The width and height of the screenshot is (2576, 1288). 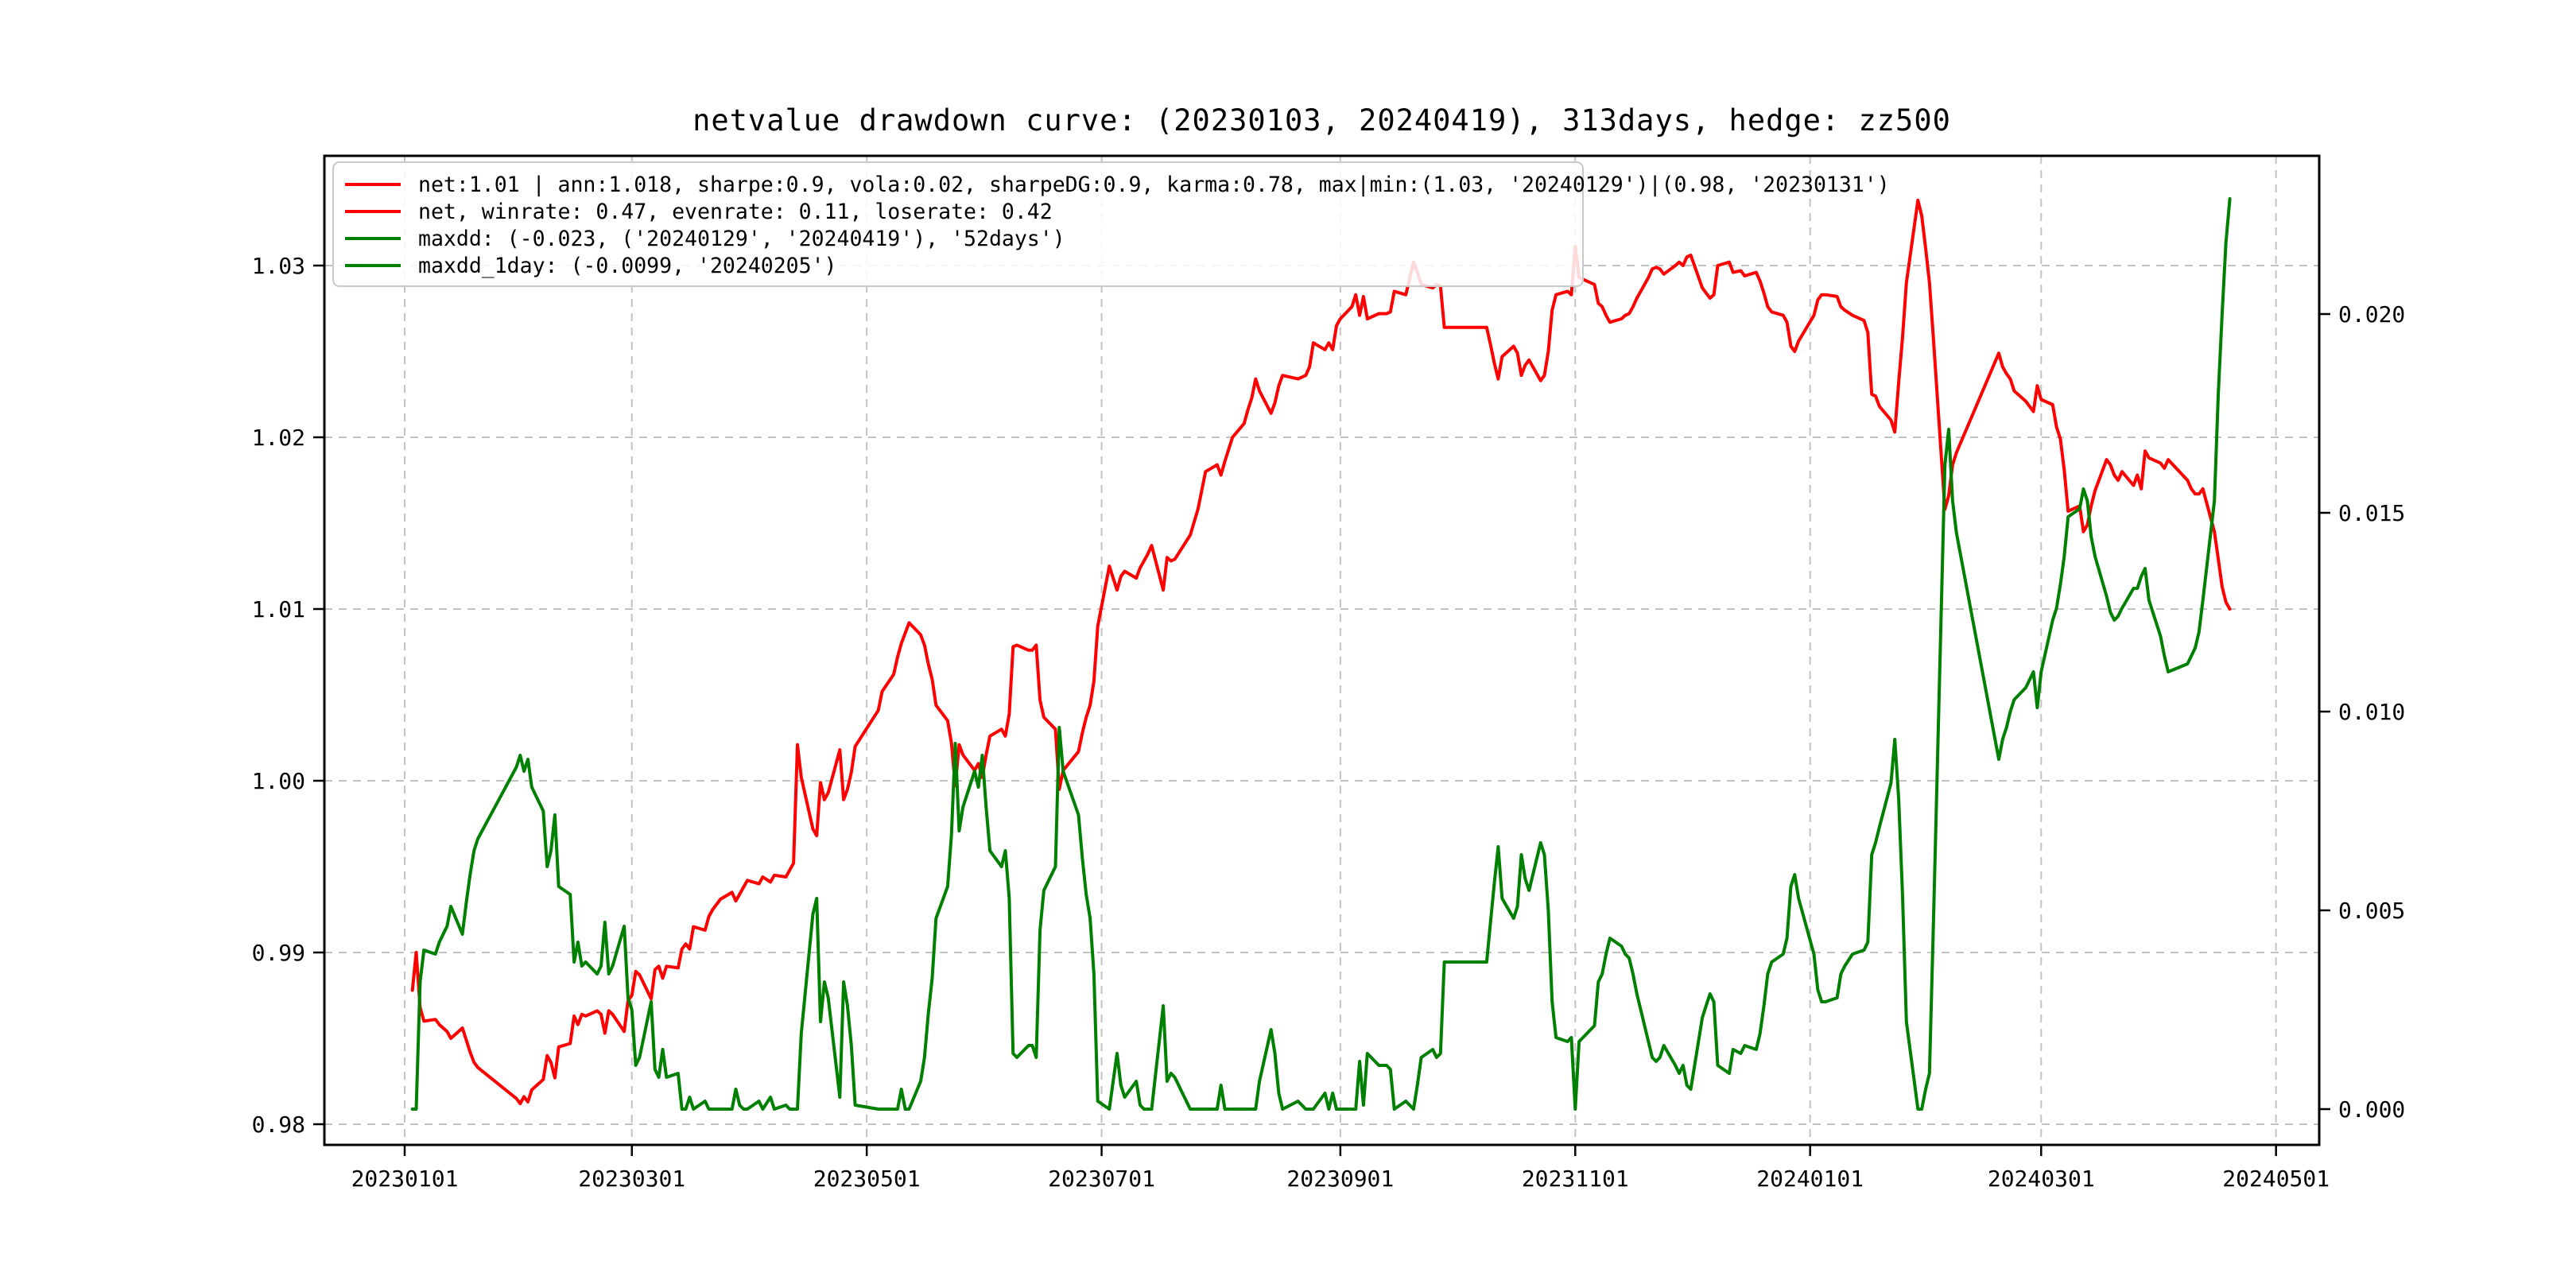 What do you see at coordinates (2276, 1179) in the screenshot?
I see `svg-text: 20240501` at bounding box center [2276, 1179].